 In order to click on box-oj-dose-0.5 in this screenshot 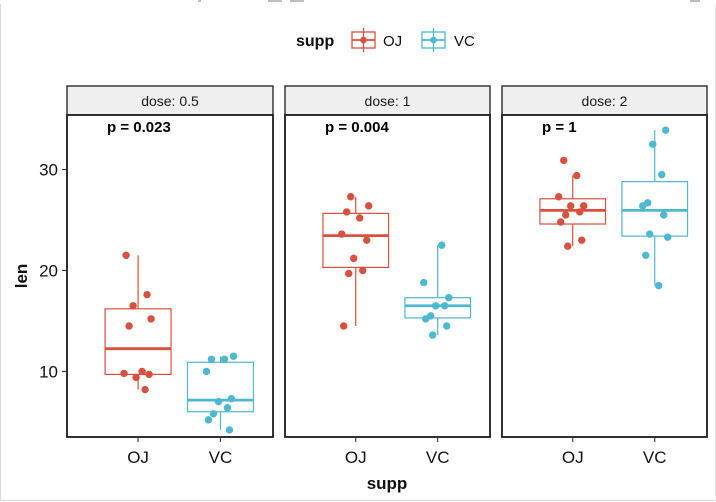, I will do `click(138, 322)`.